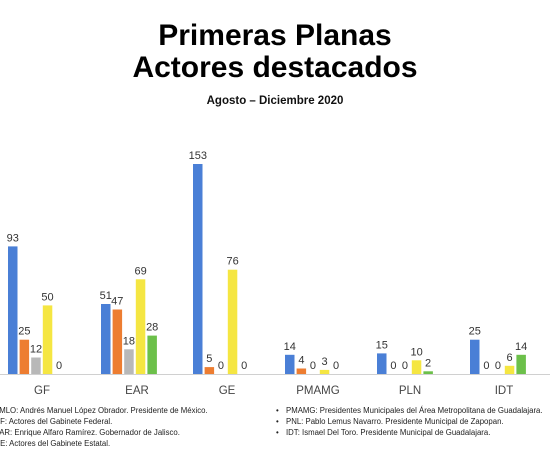 This screenshot has height=450, width=550. What do you see at coordinates (117, 302) in the screenshot?
I see `data-label-ear-1: 47` at bounding box center [117, 302].